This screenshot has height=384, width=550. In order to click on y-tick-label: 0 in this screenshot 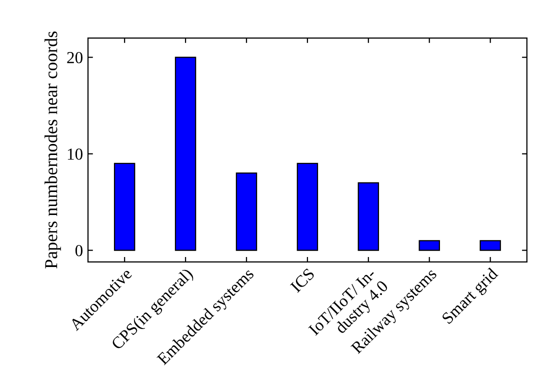, I will do `click(79, 250)`.